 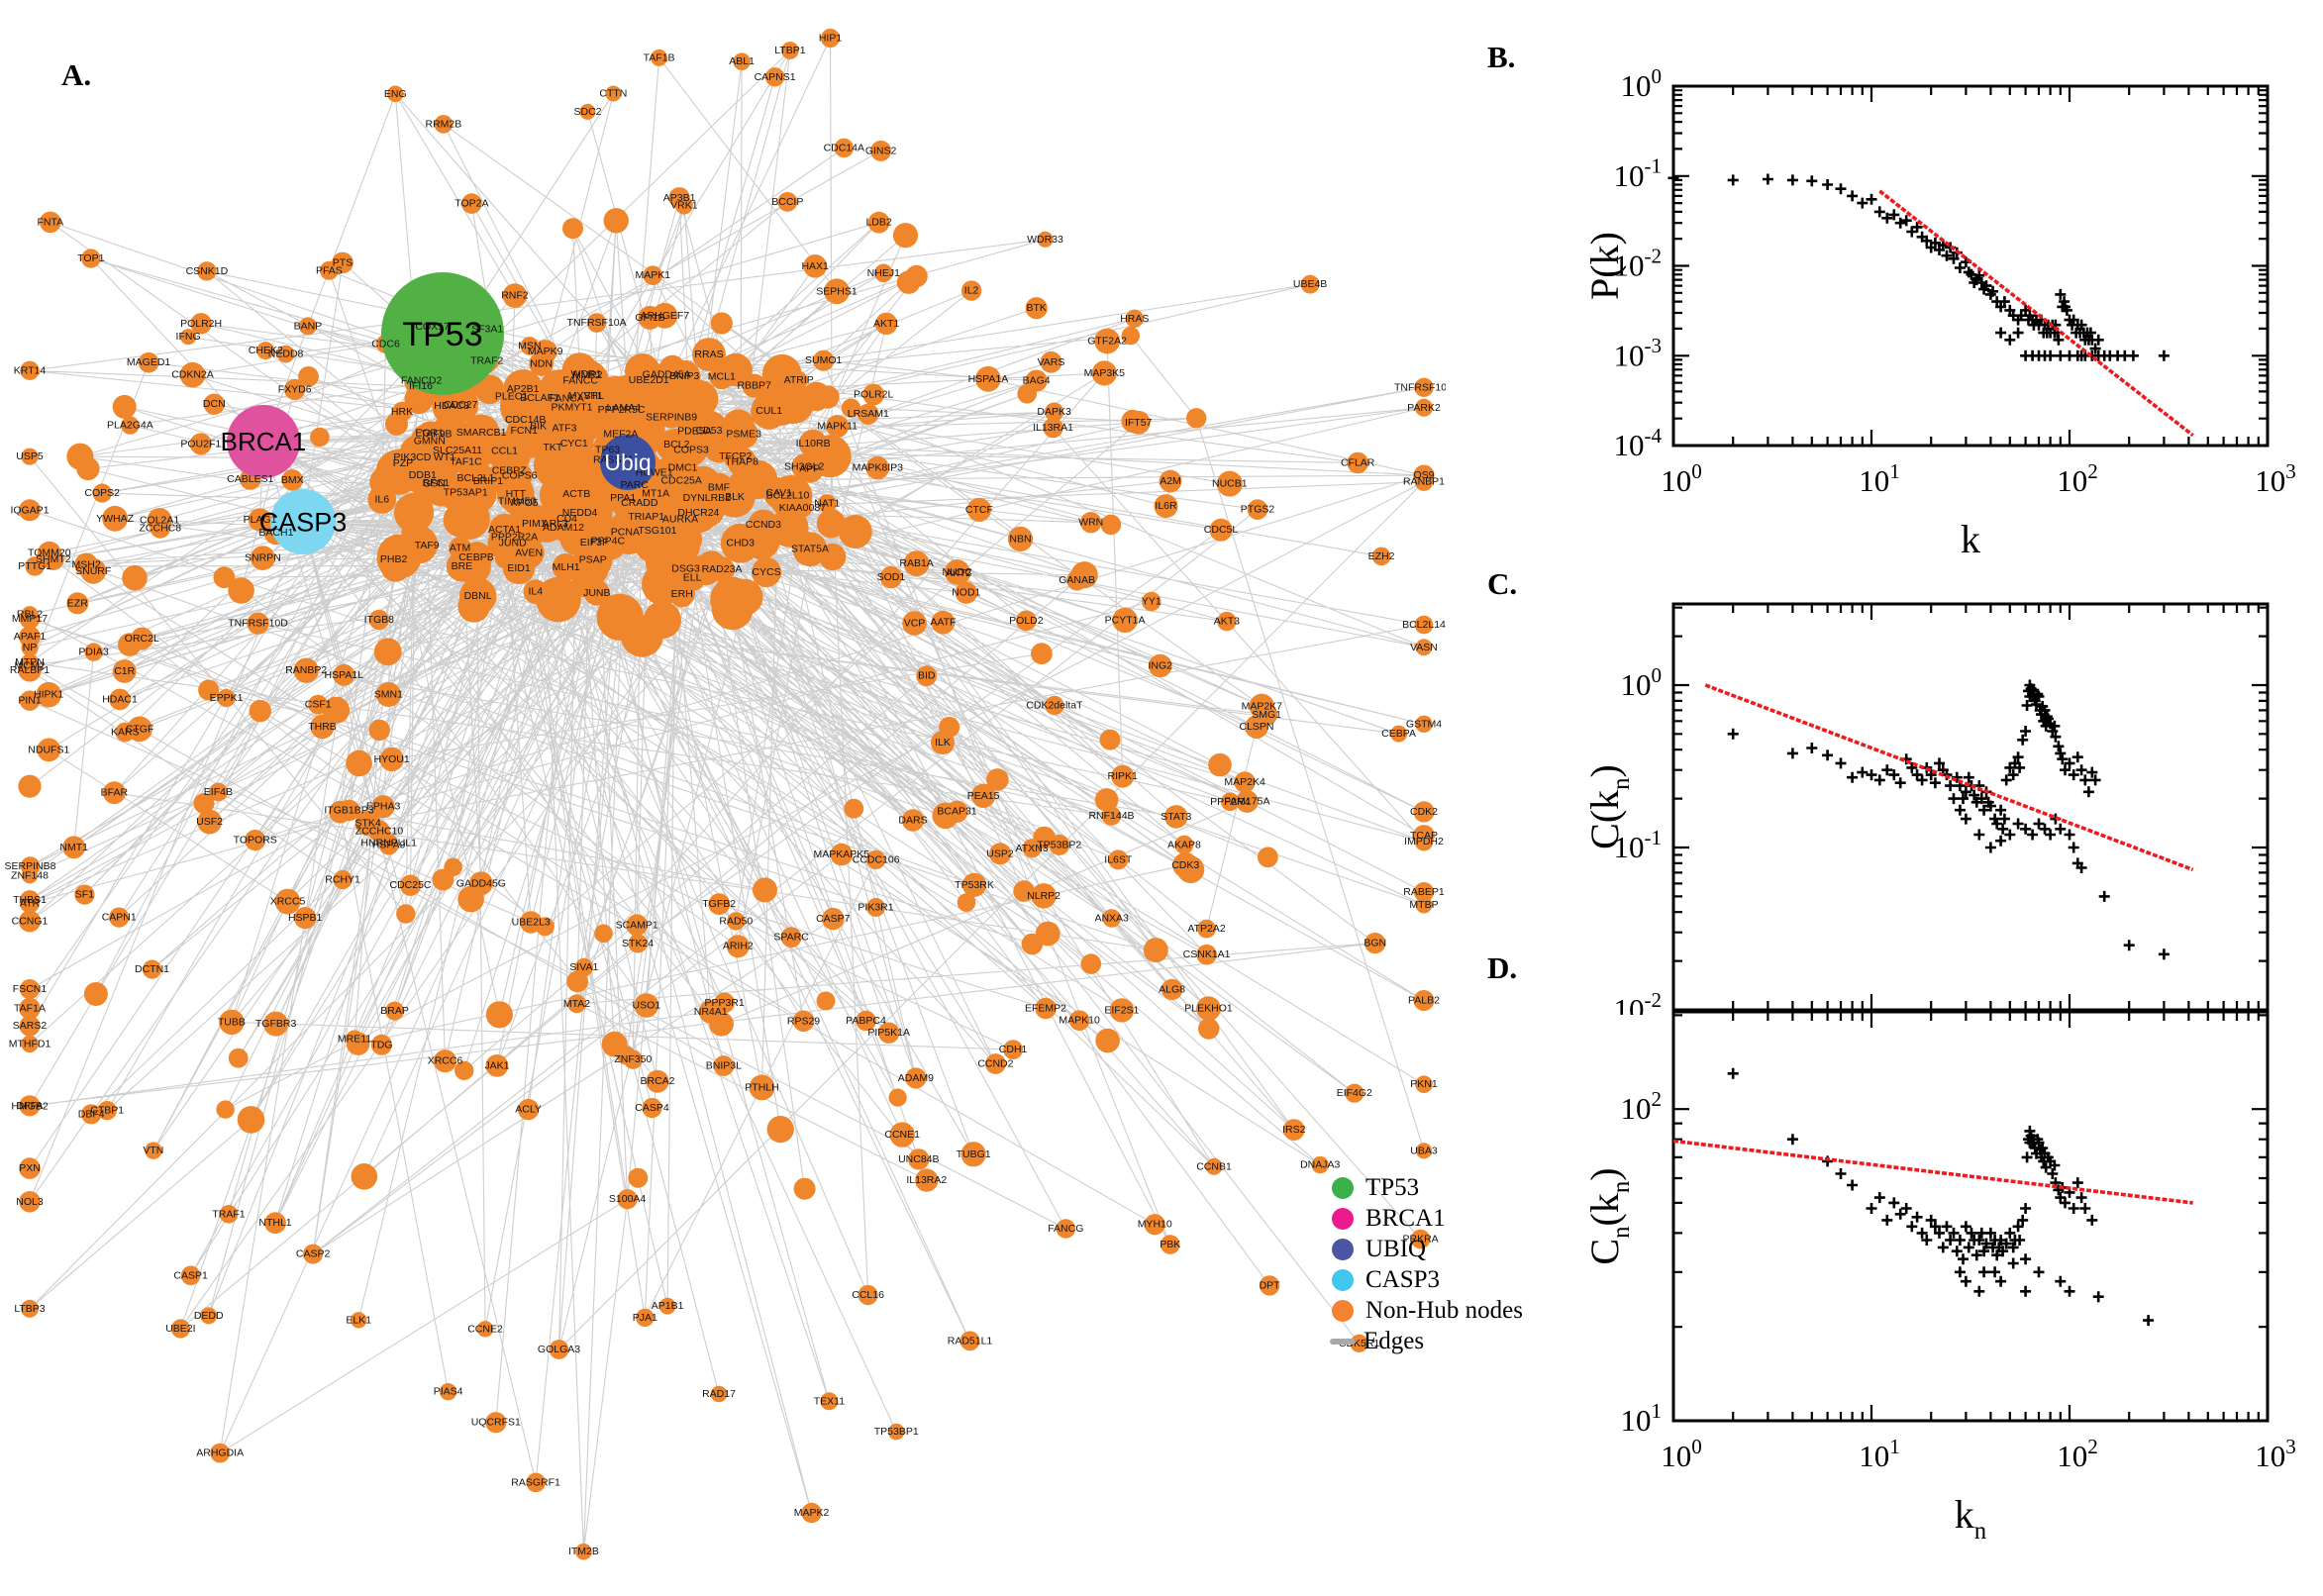 What do you see at coordinates (1427, 1310) in the screenshot?
I see `legend-item-nonhub: Non-Hub nodes` at bounding box center [1427, 1310].